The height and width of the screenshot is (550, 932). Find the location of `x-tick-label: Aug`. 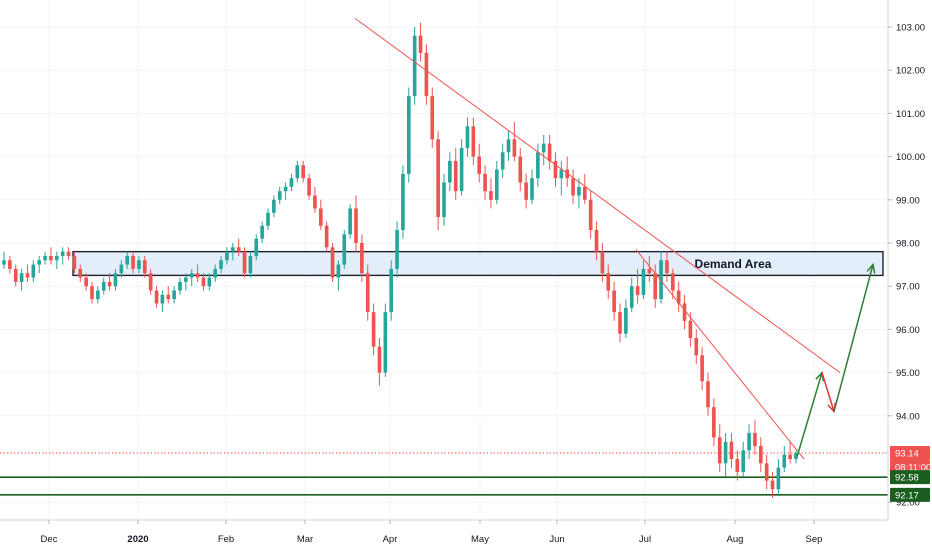

x-tick-label: Aug is located at coordinates (735, 539).